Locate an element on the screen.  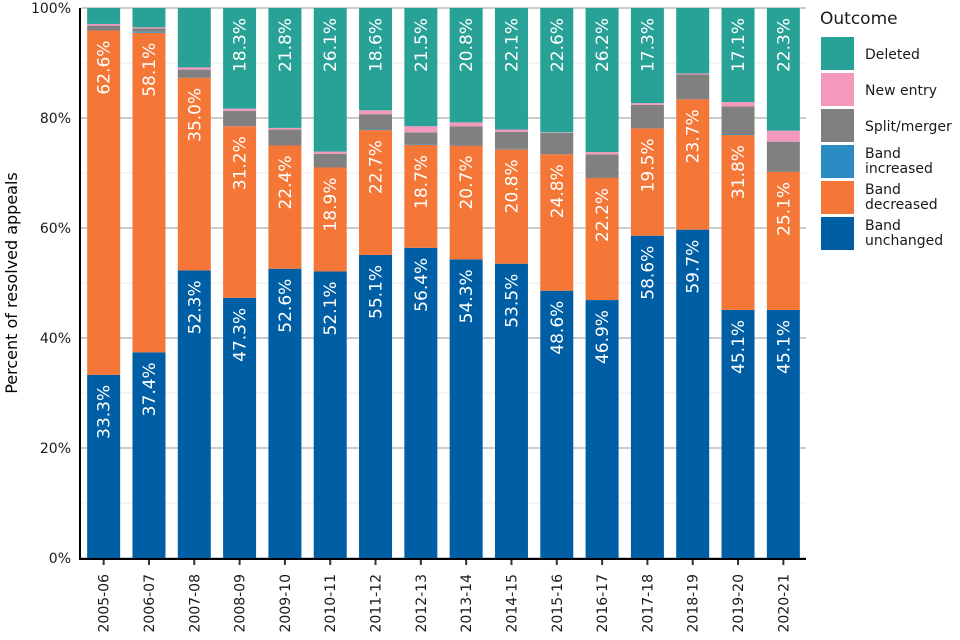
y-tick-label: 80% is located at coordinates (55, 119).